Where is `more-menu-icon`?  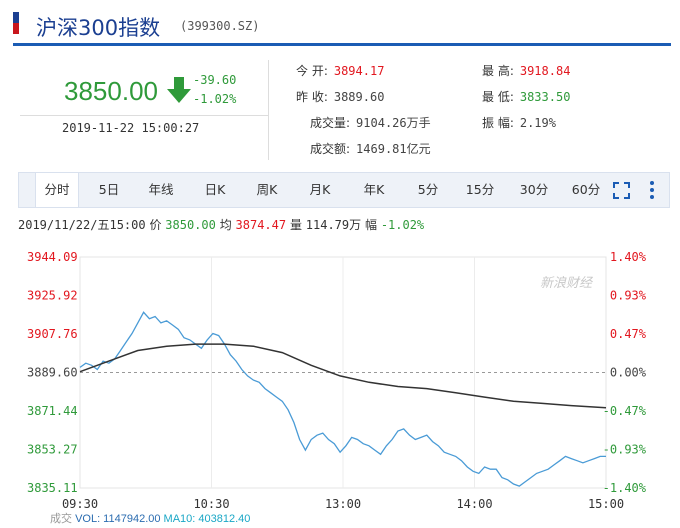
more-menu-icon is located at coordinates (652, 190).